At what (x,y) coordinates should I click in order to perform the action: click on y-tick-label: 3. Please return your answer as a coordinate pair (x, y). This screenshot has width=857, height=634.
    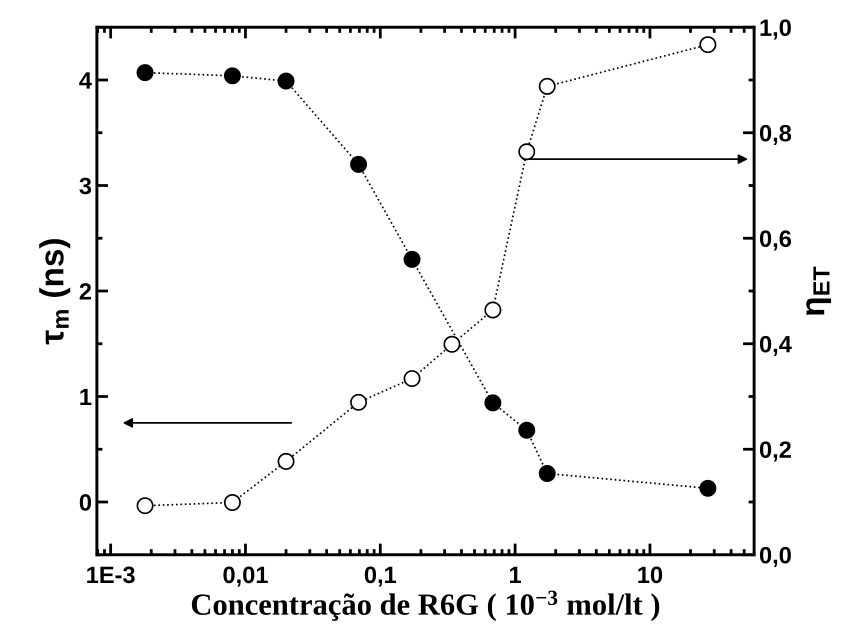
    Looking at the image, I should click on (85, 186).